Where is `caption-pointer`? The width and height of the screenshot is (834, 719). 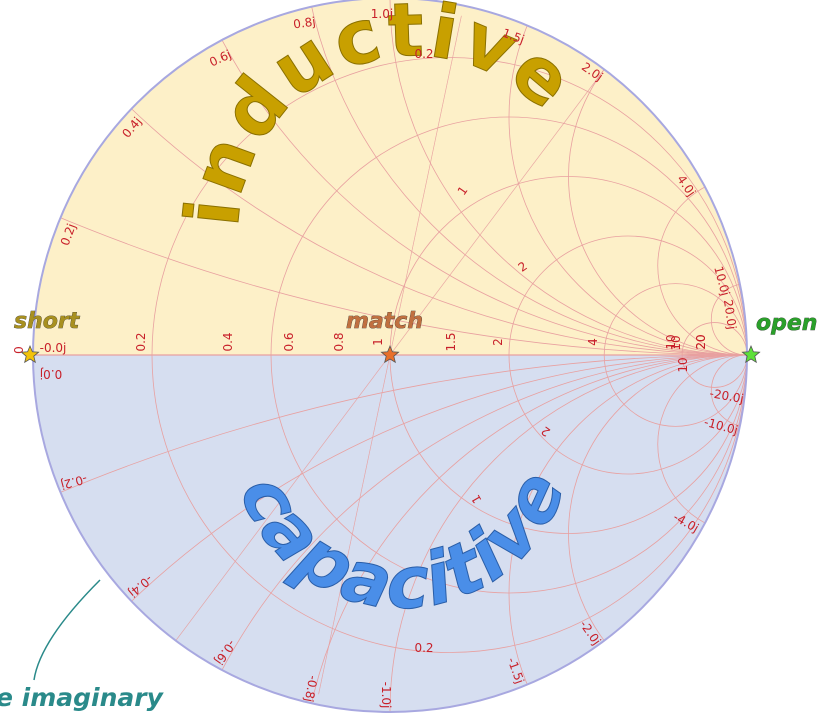 caption-pointer is located at coordinates (67, 630).